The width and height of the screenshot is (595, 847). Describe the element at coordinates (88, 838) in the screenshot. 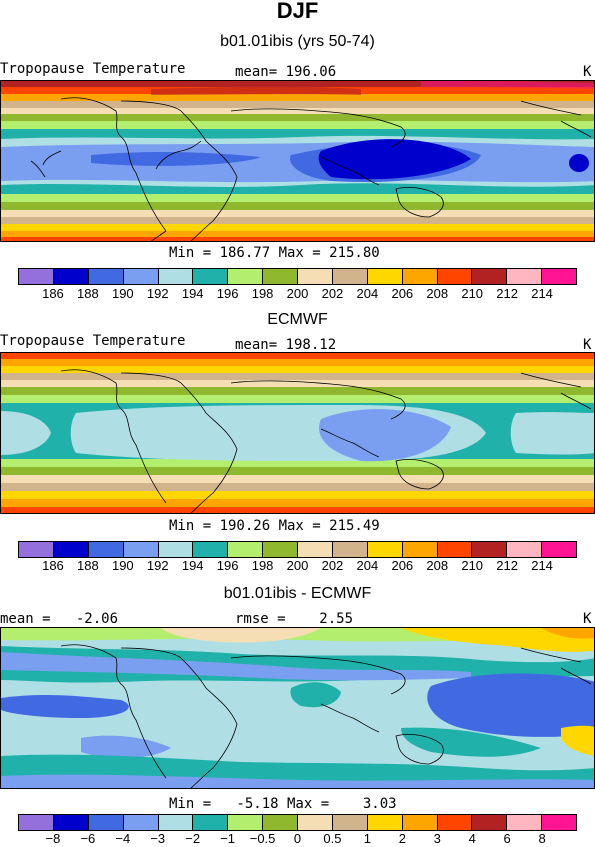

I see `colorbar-tick-label: −6` at that location.